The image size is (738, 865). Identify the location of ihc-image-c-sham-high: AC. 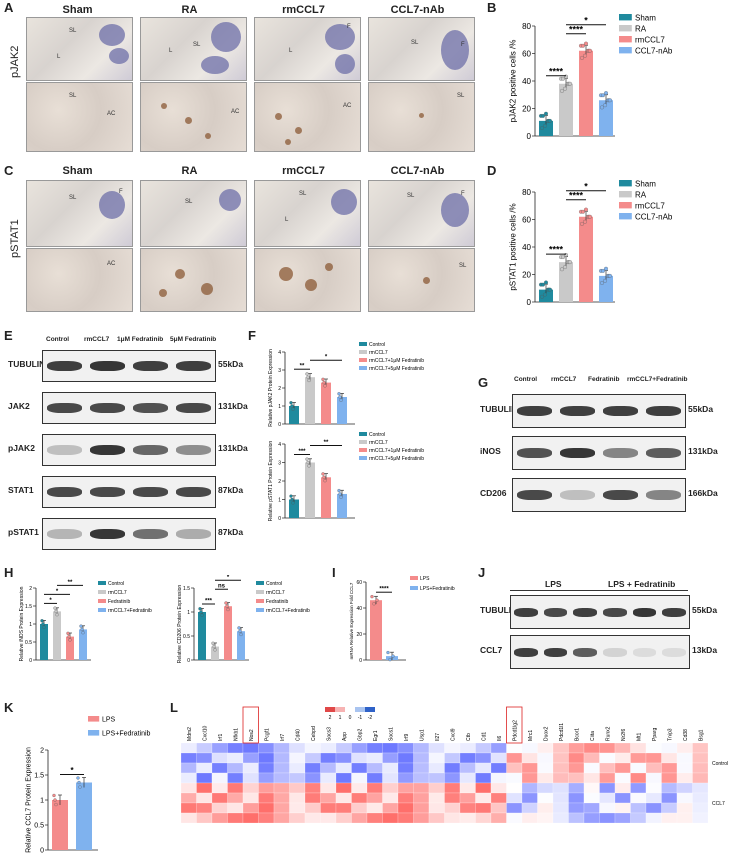
(79, 280).